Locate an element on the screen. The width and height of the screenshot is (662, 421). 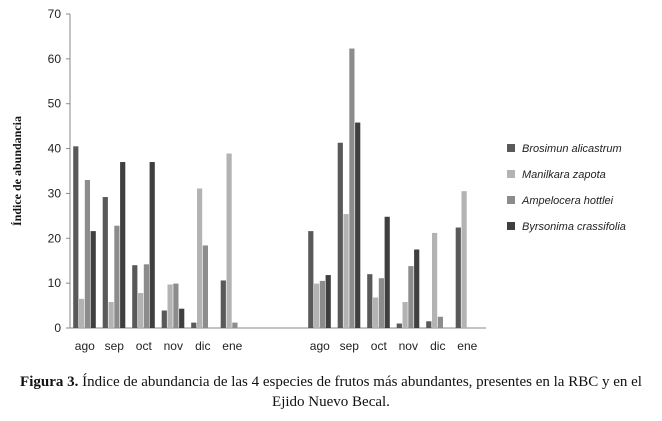
caption-label: Figura 3. is located at coordinates (49, 382).